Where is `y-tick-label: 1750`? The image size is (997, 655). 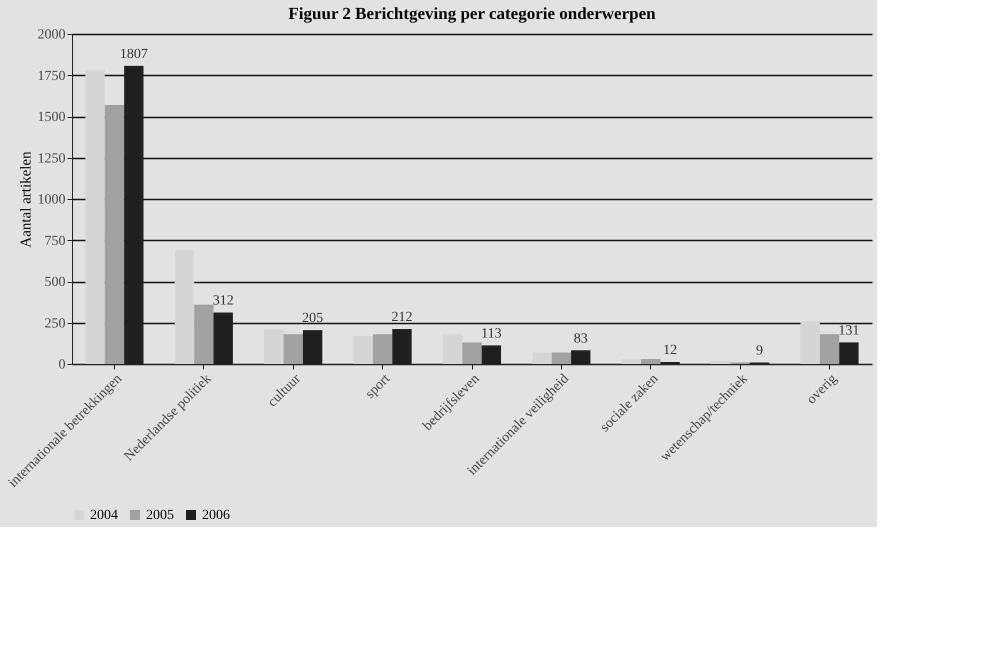 y-tick-label: 1750 is located at coordinates (52, 76).